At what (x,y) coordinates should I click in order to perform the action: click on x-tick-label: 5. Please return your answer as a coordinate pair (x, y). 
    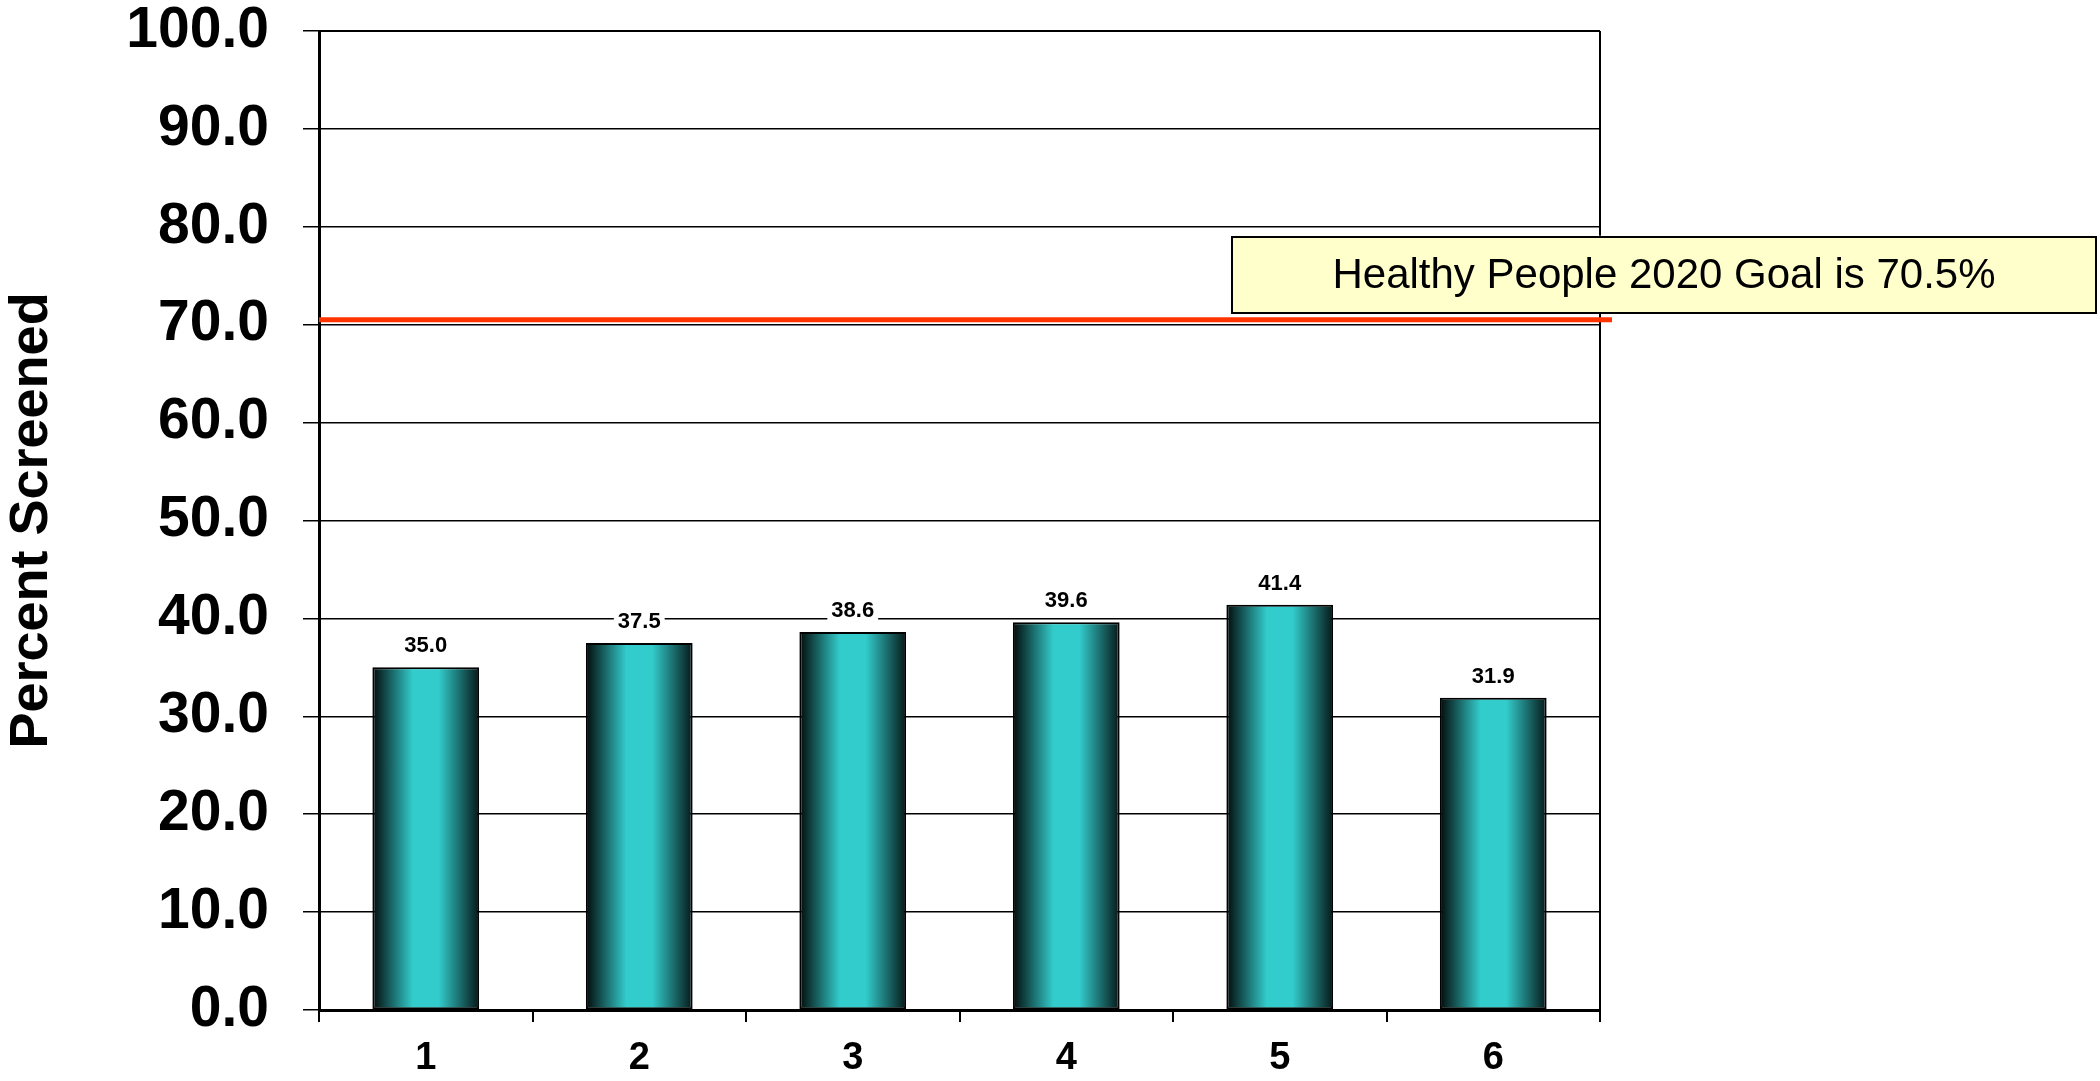
    Looking at the image, I should click on (1280, 1056).